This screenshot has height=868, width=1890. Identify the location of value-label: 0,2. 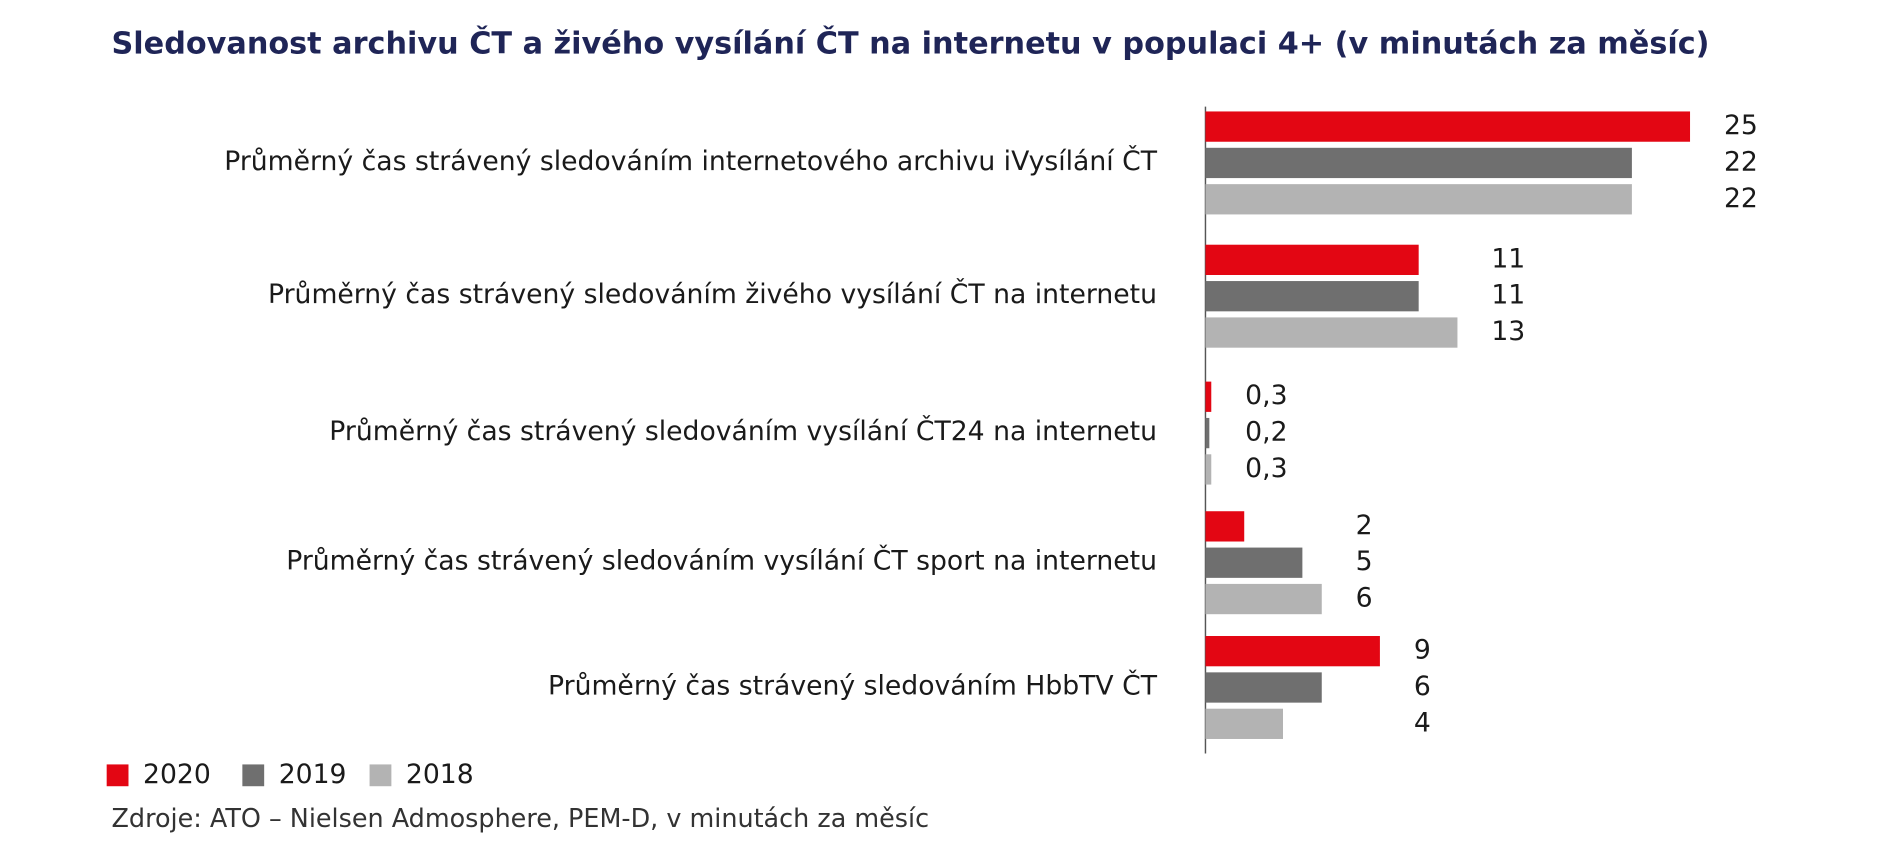
(1266, 432).